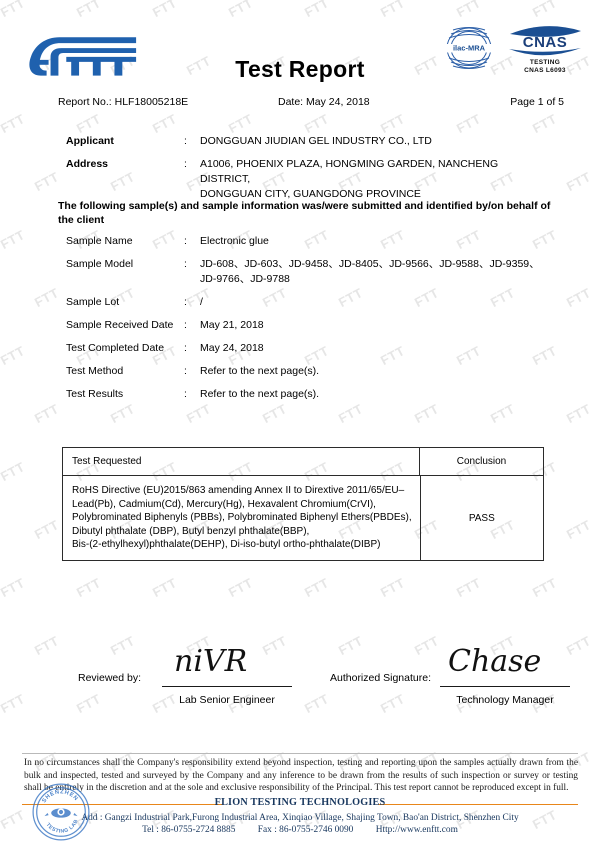 The height and width of the screenshot is (849, 600). I want to click on reviewed-by-role: Lab Senior Engineer, so click(227, 700).